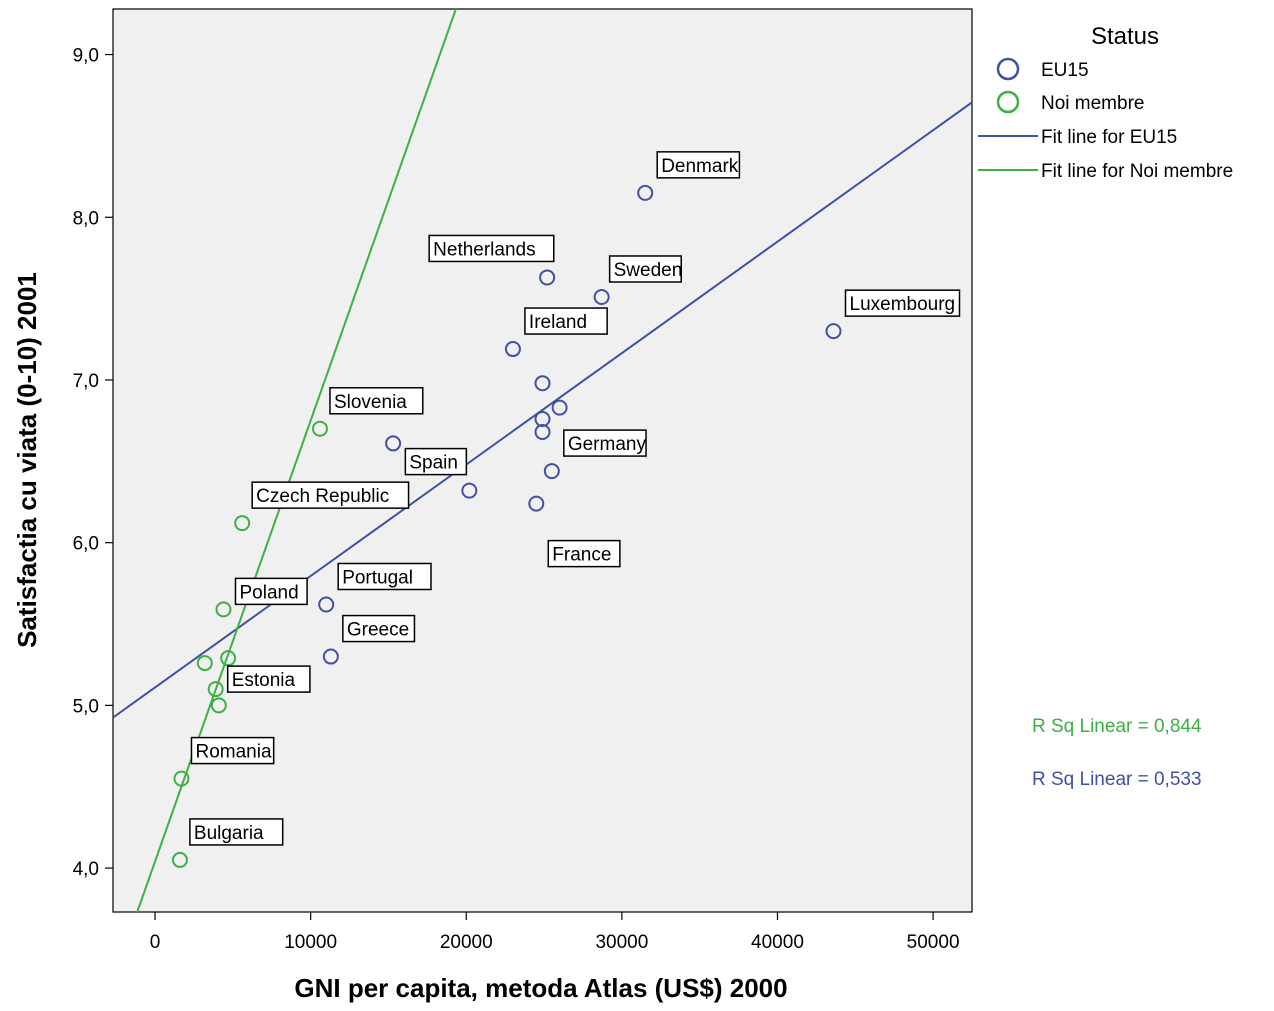 The width and height of the screenshot is (1274, 1011). I want to click on point-label-text: Greece, so click(378, 630).